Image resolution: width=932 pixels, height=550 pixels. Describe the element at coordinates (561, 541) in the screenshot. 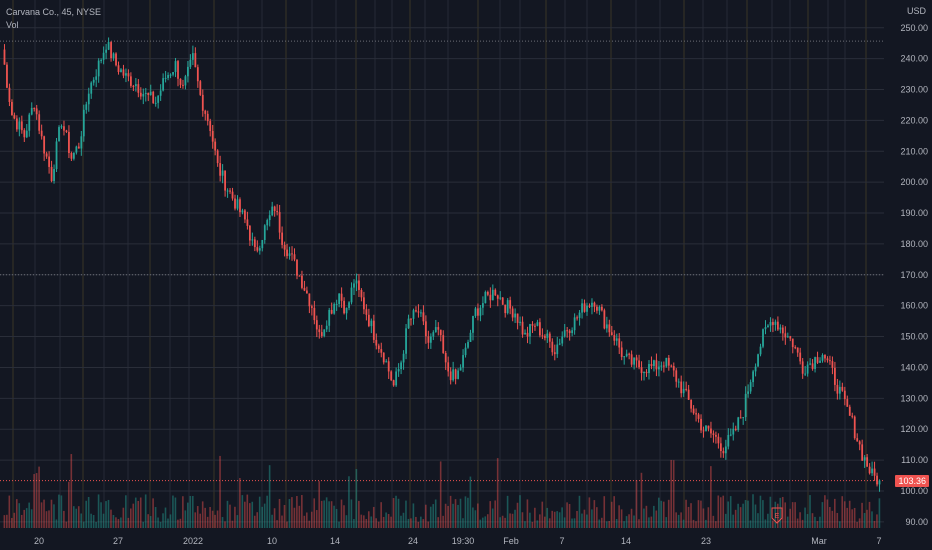

I see `x-tick-label: 7` at that location.